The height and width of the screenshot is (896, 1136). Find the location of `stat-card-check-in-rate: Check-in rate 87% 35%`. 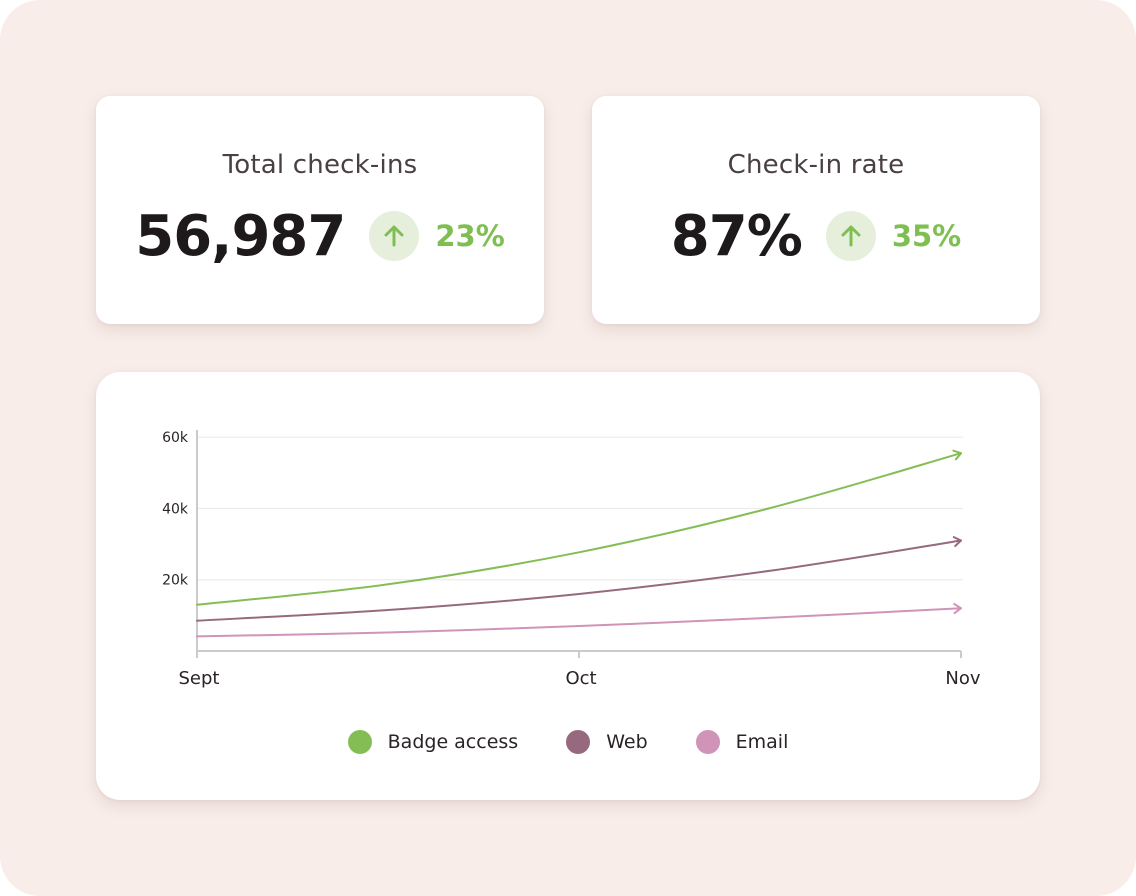

stat-card-check-in-rate: Check-in rate 87% 35% is located at coordinates (816, 210).